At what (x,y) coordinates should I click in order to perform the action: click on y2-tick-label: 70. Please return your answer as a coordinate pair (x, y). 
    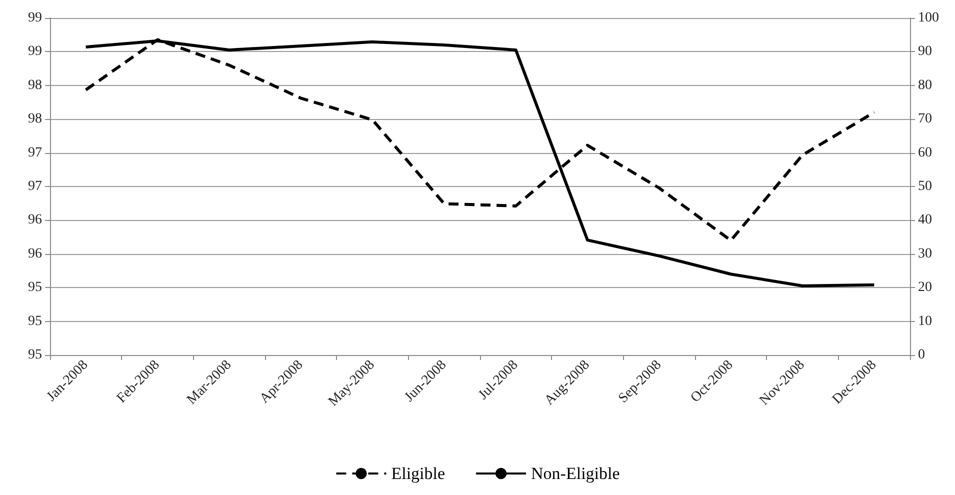
    Looking at the image, I should click on (925, 119).